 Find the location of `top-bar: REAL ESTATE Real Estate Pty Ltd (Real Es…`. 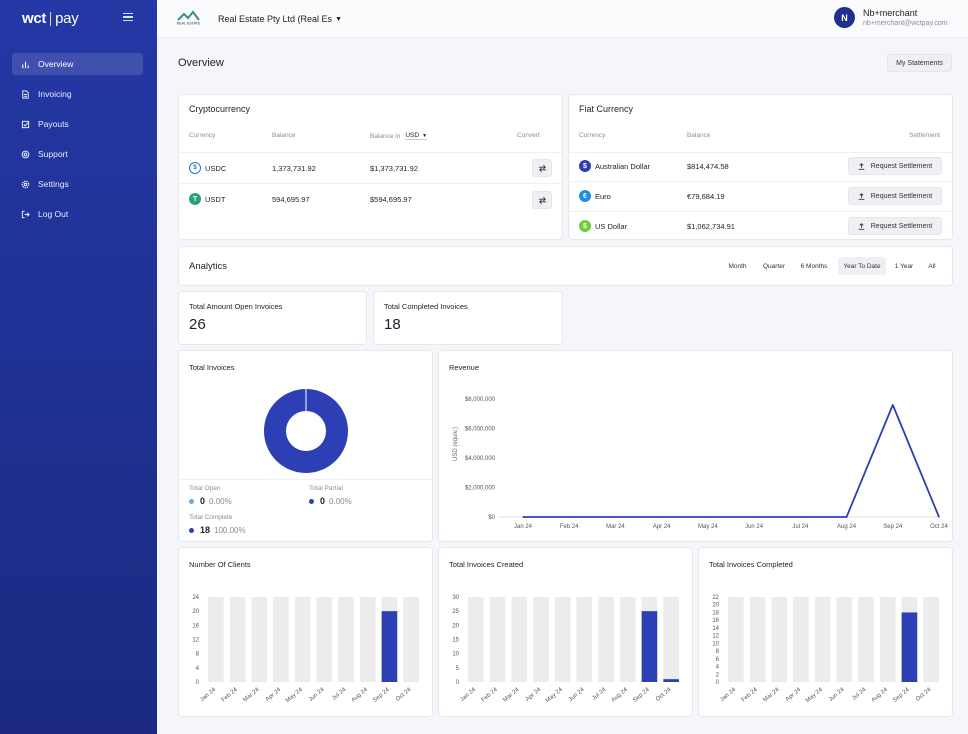

top-bar: REAL ESTATE Real Estate Pty Ltd (Real Es… is located at coordinates (562, 19).